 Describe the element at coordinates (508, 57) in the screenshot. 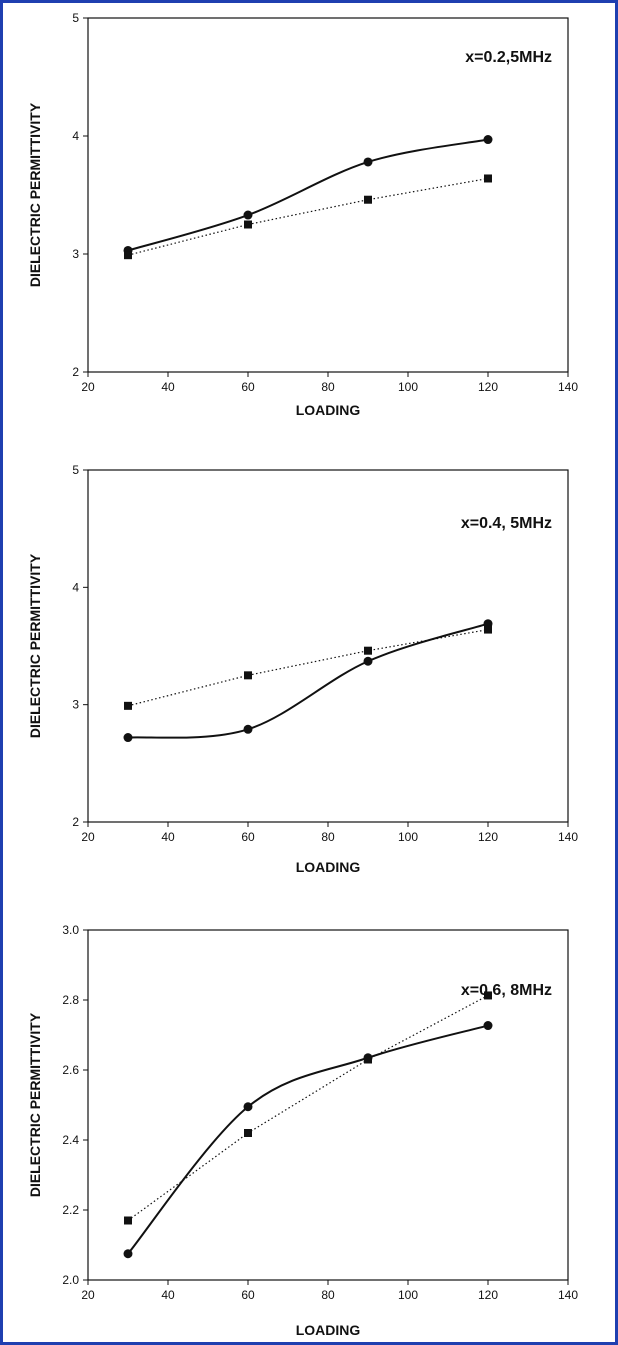

I see `panel-annotation: x=0.2,5MHz` at that location.